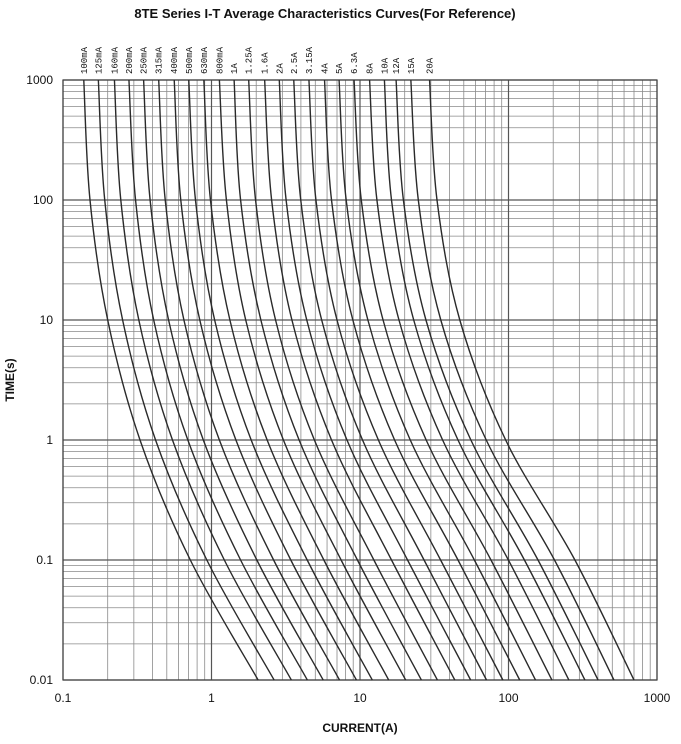 This screenshot has width=681, height=744. I want to click on curve-label: 2A, so click(280, 68).